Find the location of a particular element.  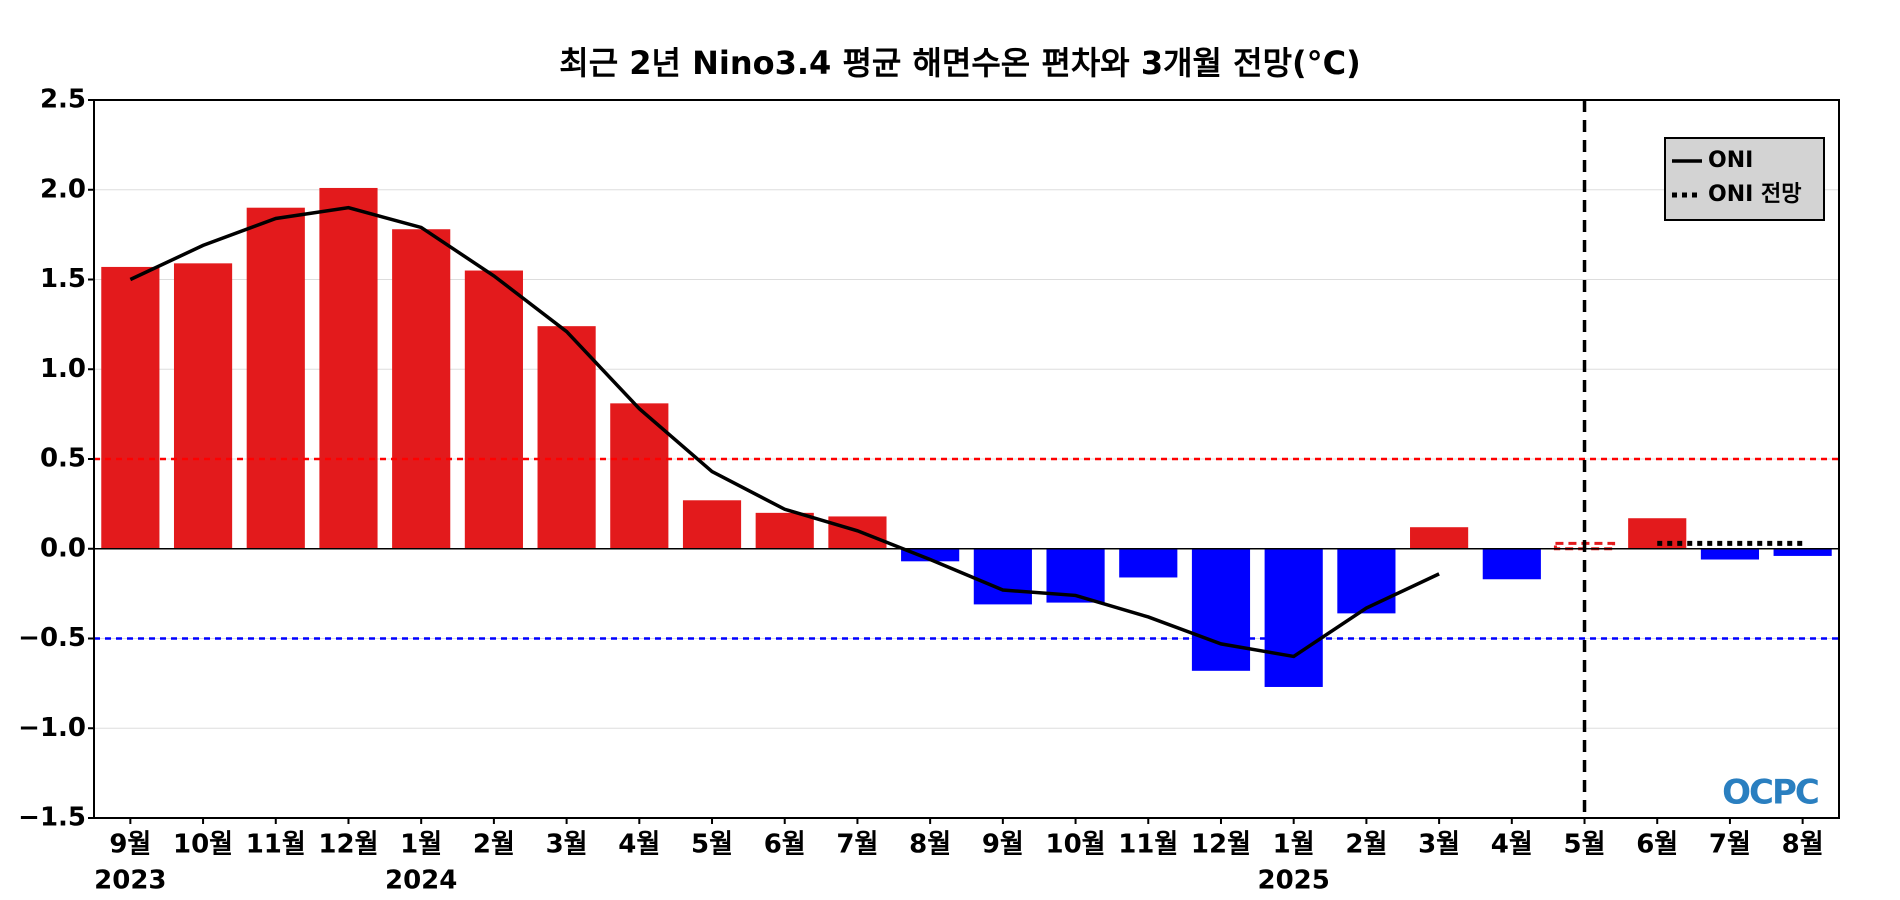

legend-label: ONI 전망 is located at coordinates (1754, 194).